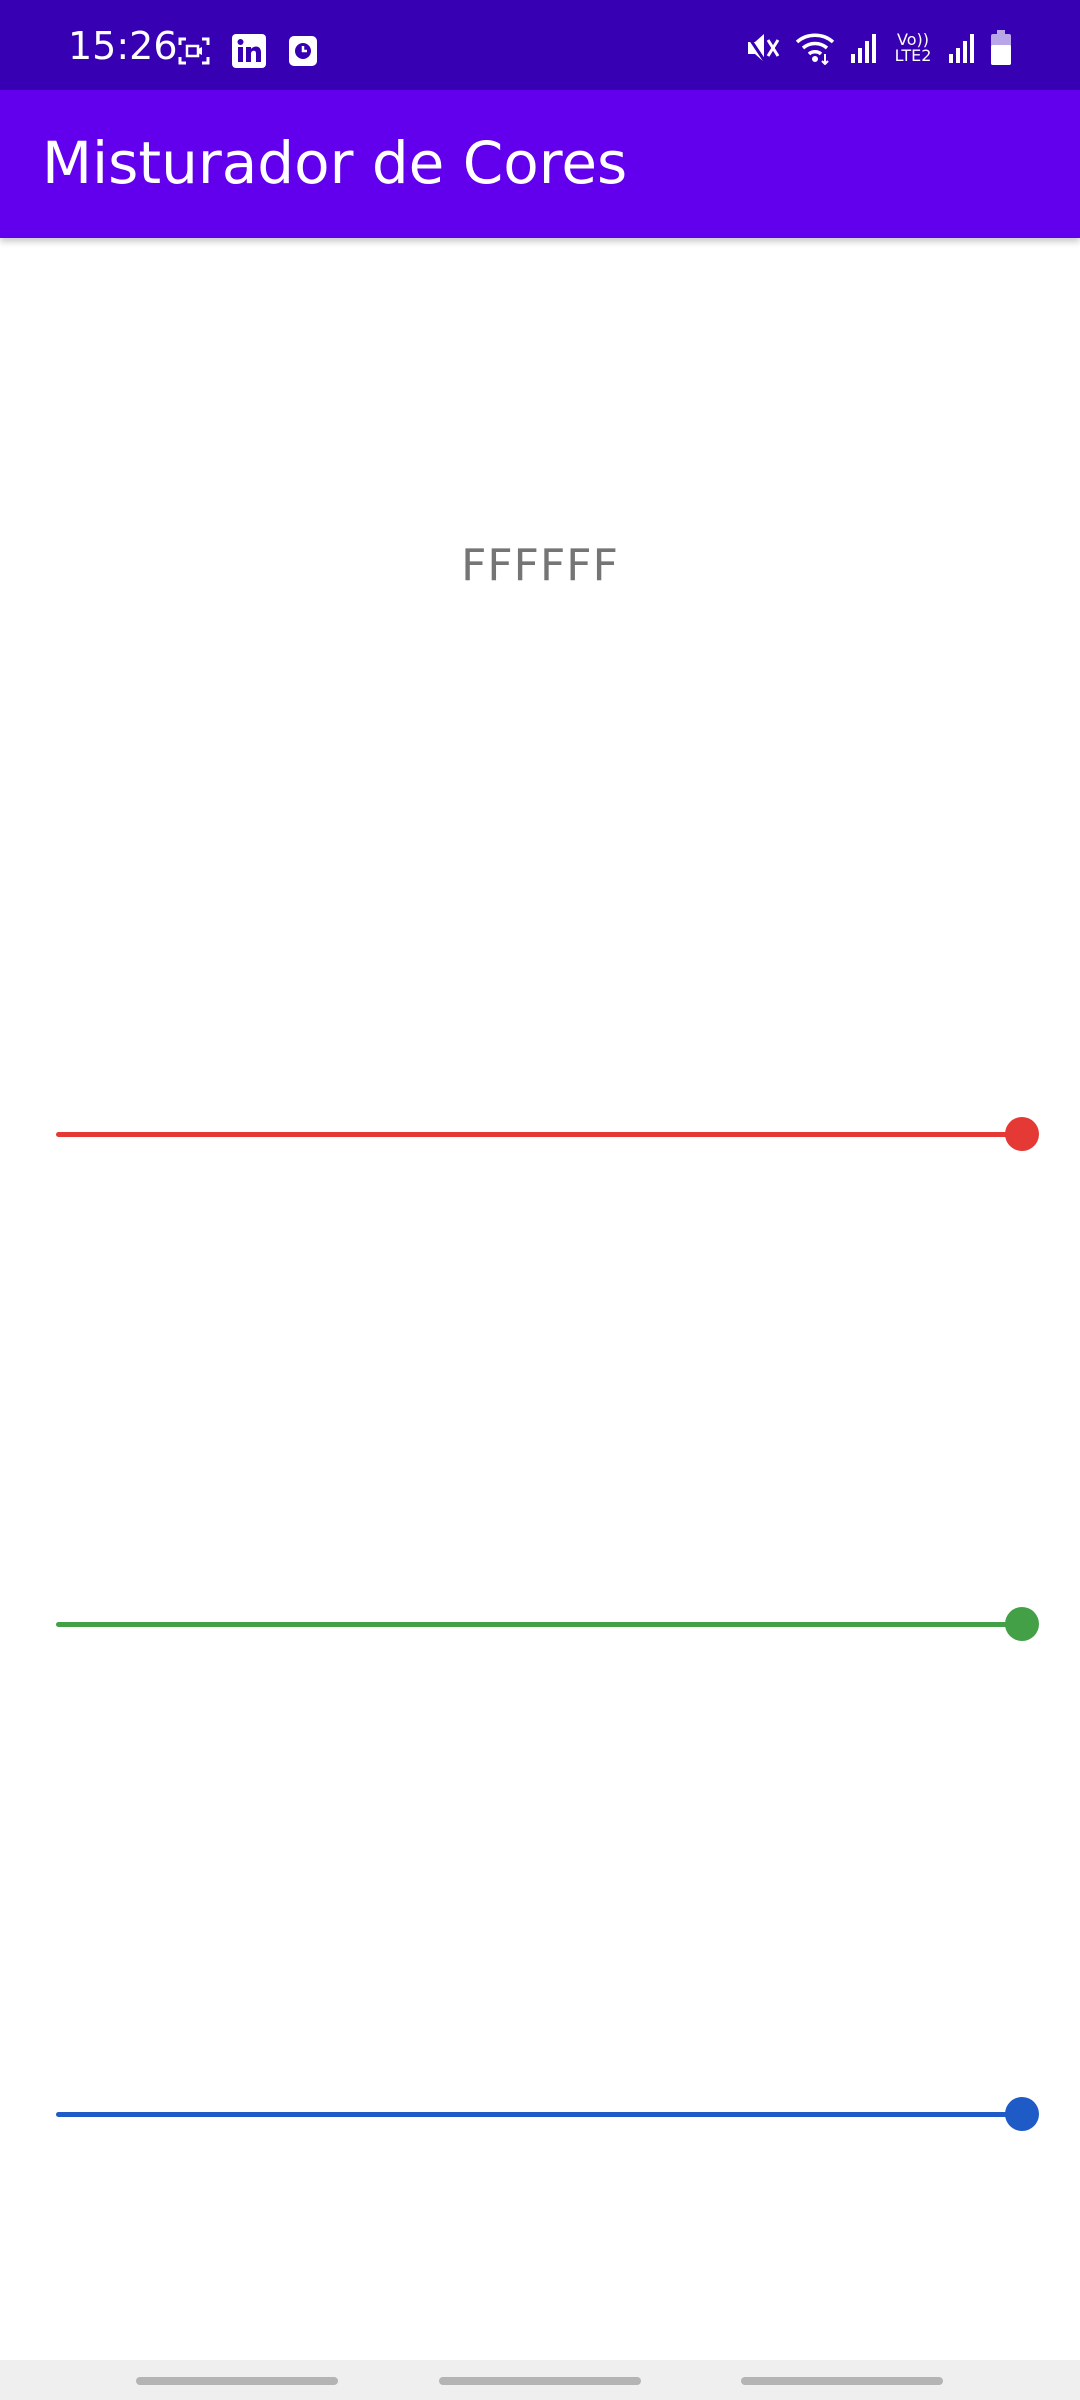 This screenshot has width=1080, height=2400. Describe the element at coordinates (762, 48) in the screenshot. I see `mute-icon` at that location.